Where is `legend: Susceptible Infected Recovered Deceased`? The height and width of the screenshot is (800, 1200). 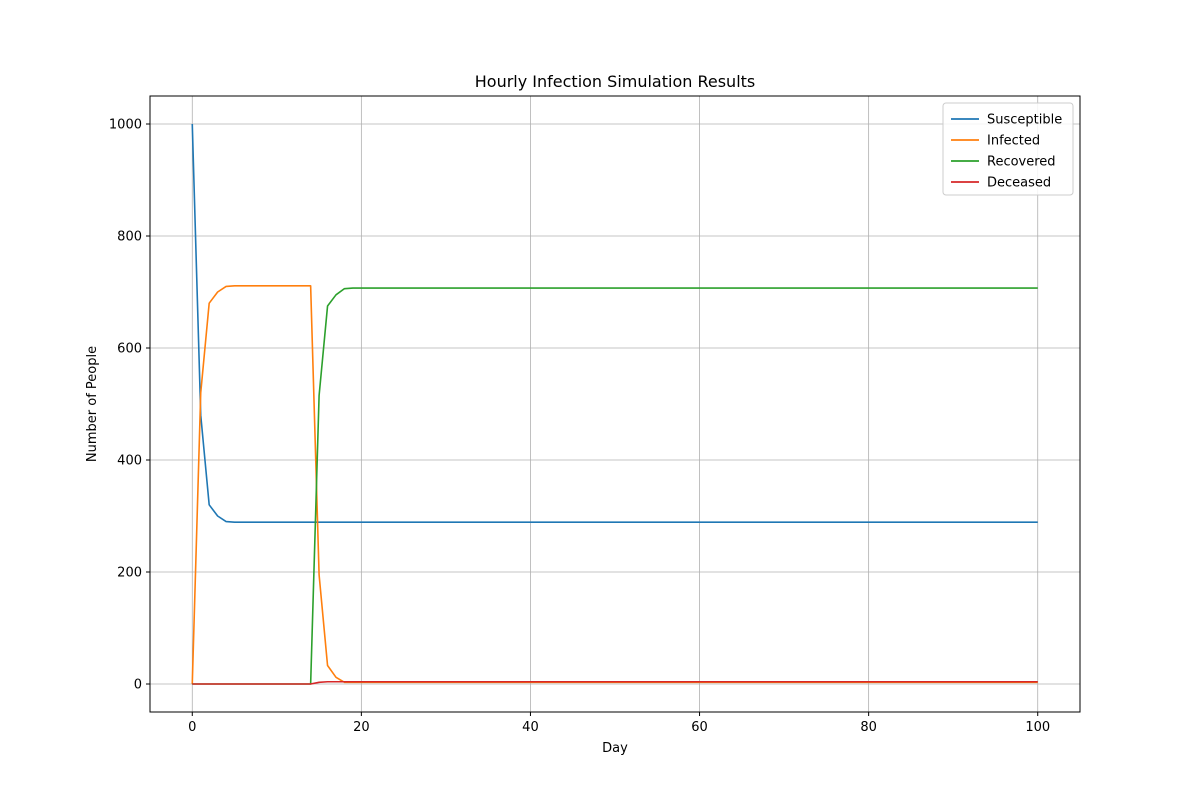 legend: Susceptible Infected Recovered Deceased is located at coordinates (1008, 149).